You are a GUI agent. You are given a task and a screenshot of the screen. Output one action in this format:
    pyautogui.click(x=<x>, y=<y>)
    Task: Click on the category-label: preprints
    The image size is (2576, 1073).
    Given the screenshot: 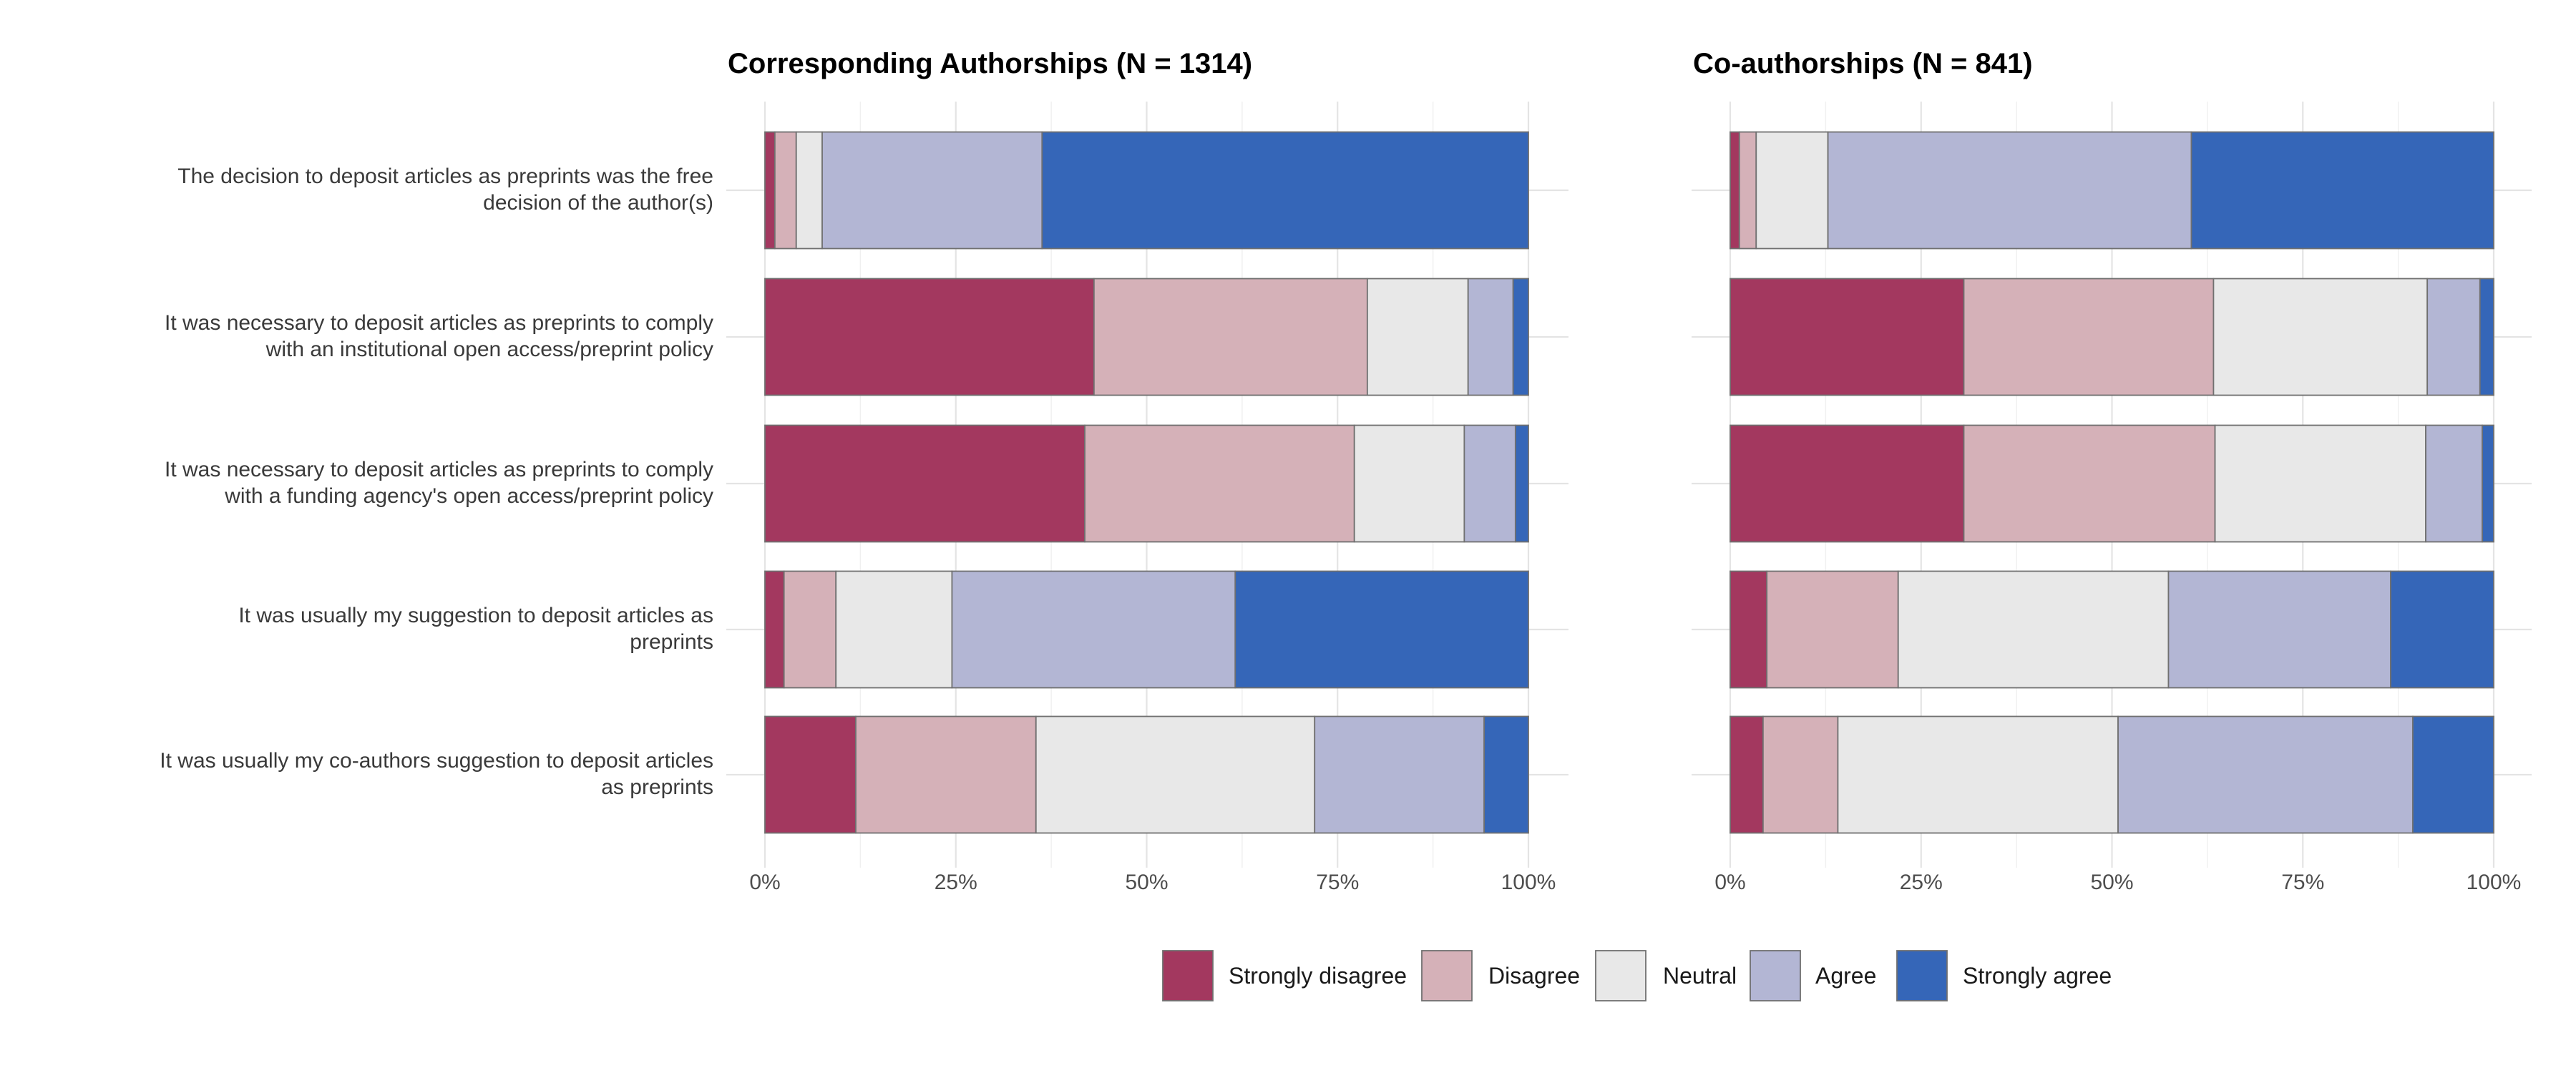 What is the action you would take?
    pyautogui.click(x=671, y=642)
    